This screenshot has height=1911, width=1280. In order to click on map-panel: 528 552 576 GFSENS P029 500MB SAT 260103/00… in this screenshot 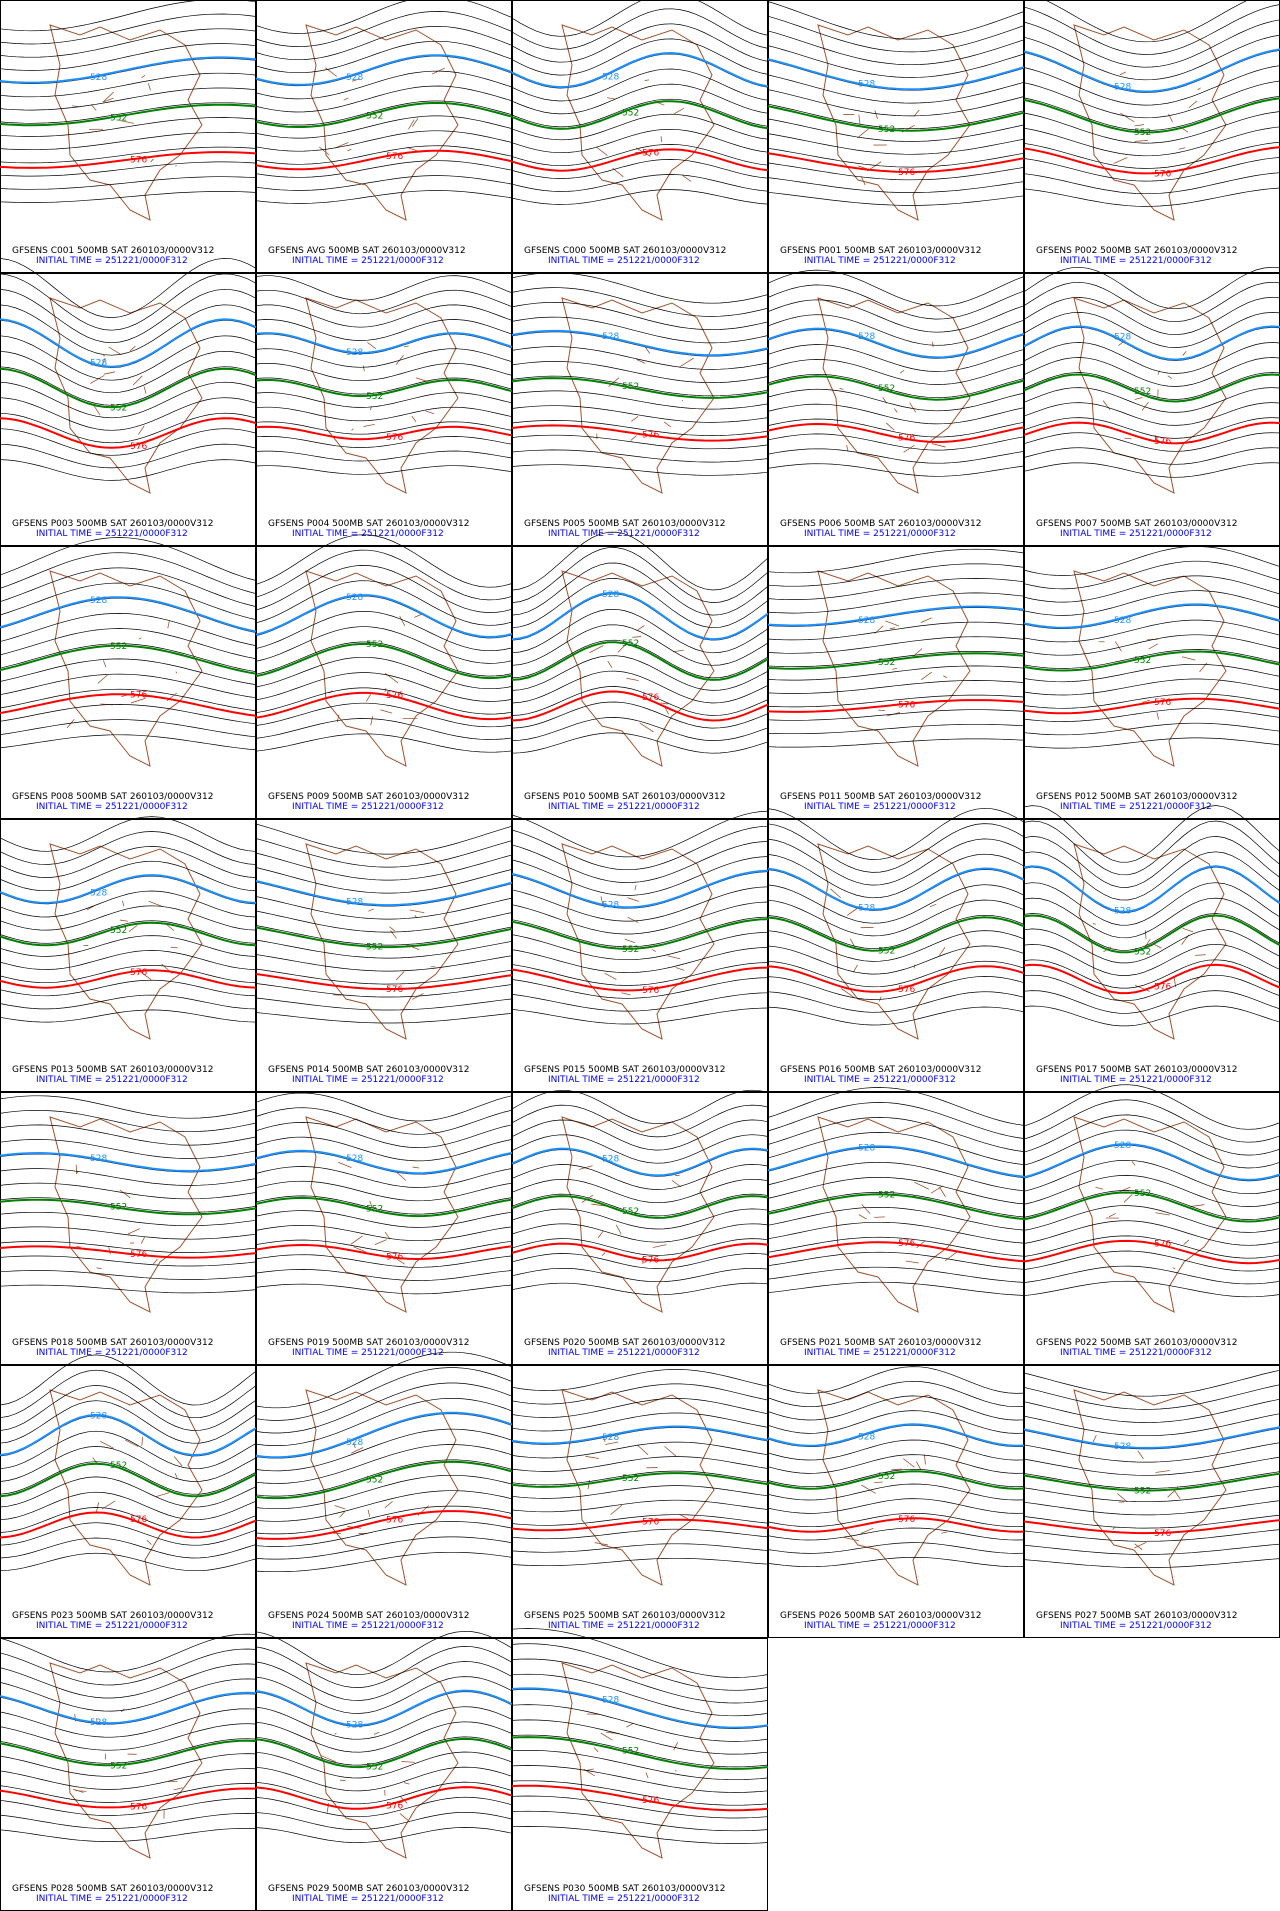, I will do `click(384, 1770)`.